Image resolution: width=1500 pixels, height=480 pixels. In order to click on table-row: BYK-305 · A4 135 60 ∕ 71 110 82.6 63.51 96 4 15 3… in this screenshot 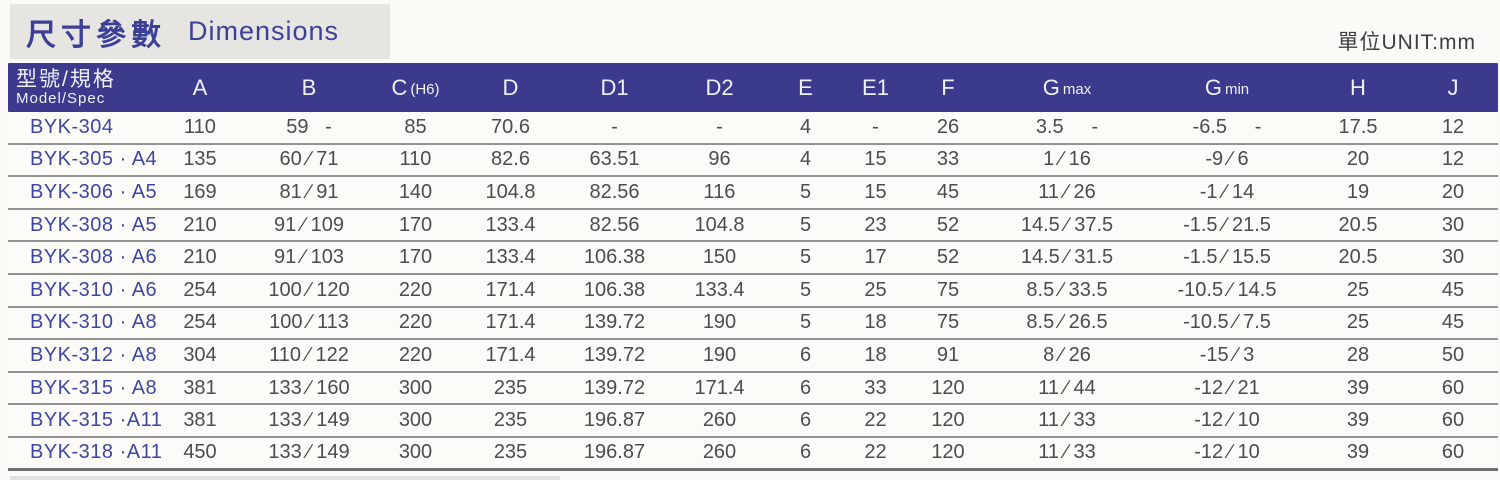, I will do `click(753, 161)`.